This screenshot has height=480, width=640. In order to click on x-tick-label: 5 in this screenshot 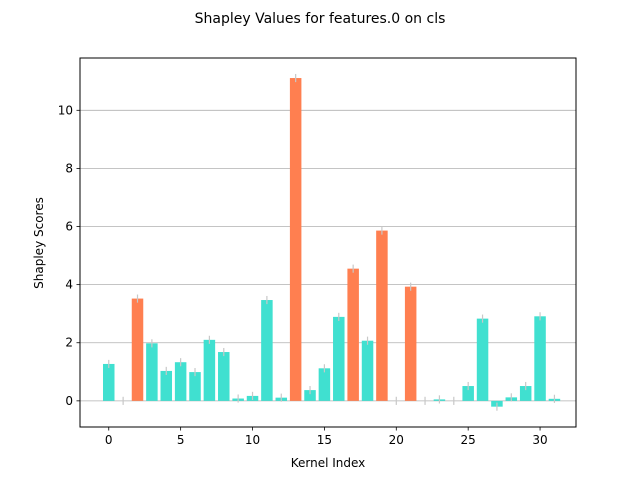, I will do `click(181, 440)`.